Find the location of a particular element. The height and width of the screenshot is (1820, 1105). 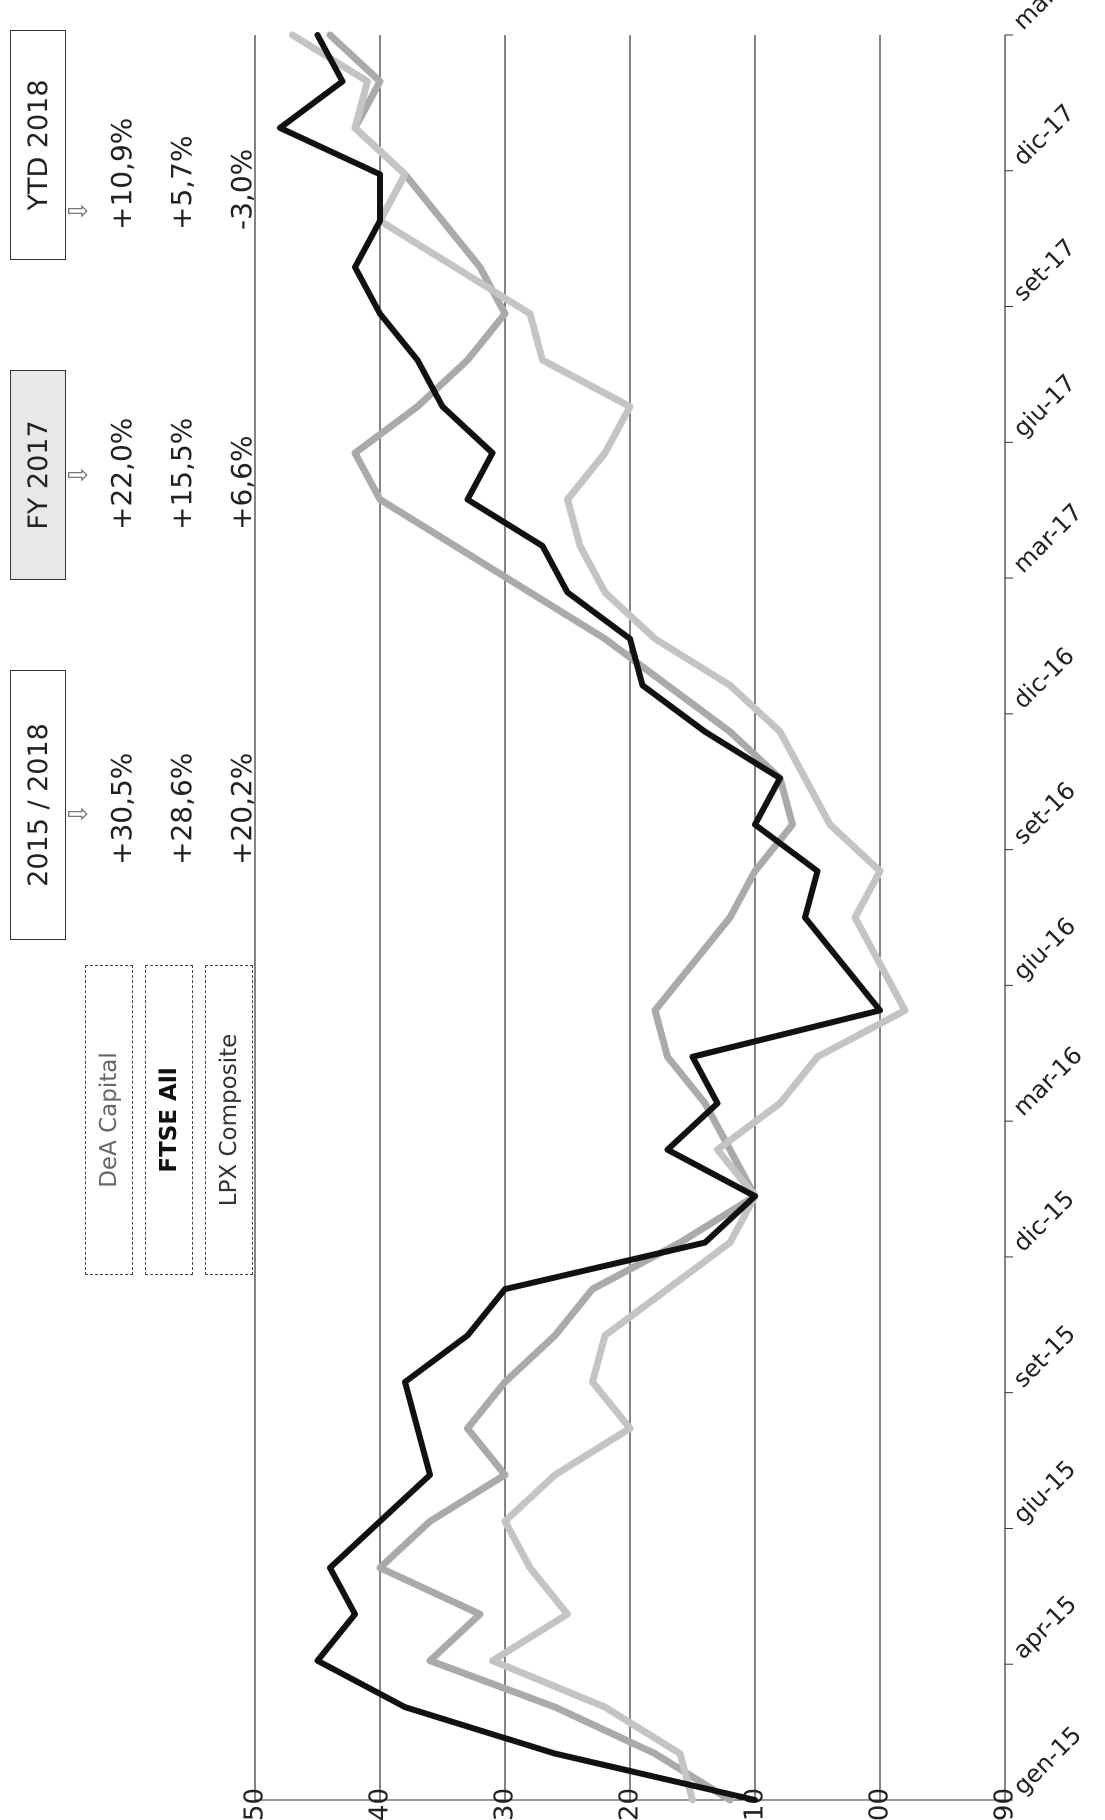

legend-label: DeA Capital is located at coordinates (109, 1120).